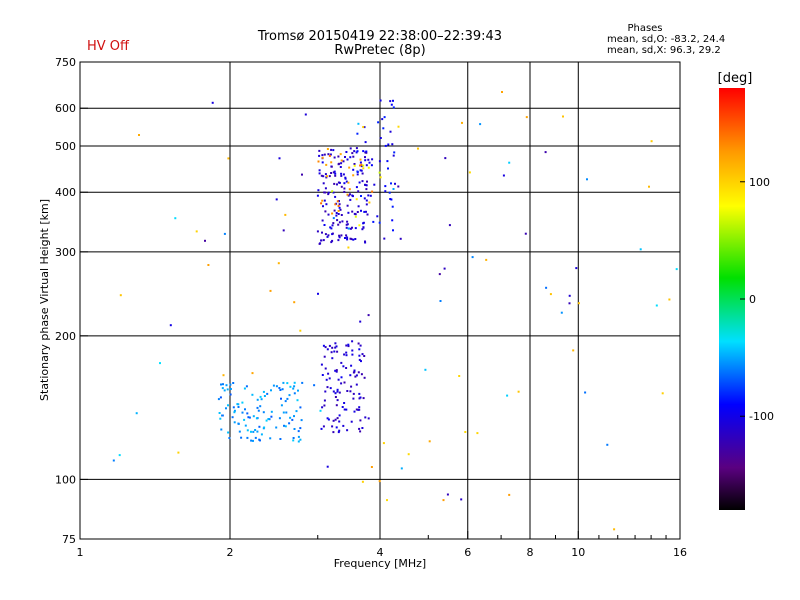  I want to click on x-tick-label: 16, so click(680, 552).